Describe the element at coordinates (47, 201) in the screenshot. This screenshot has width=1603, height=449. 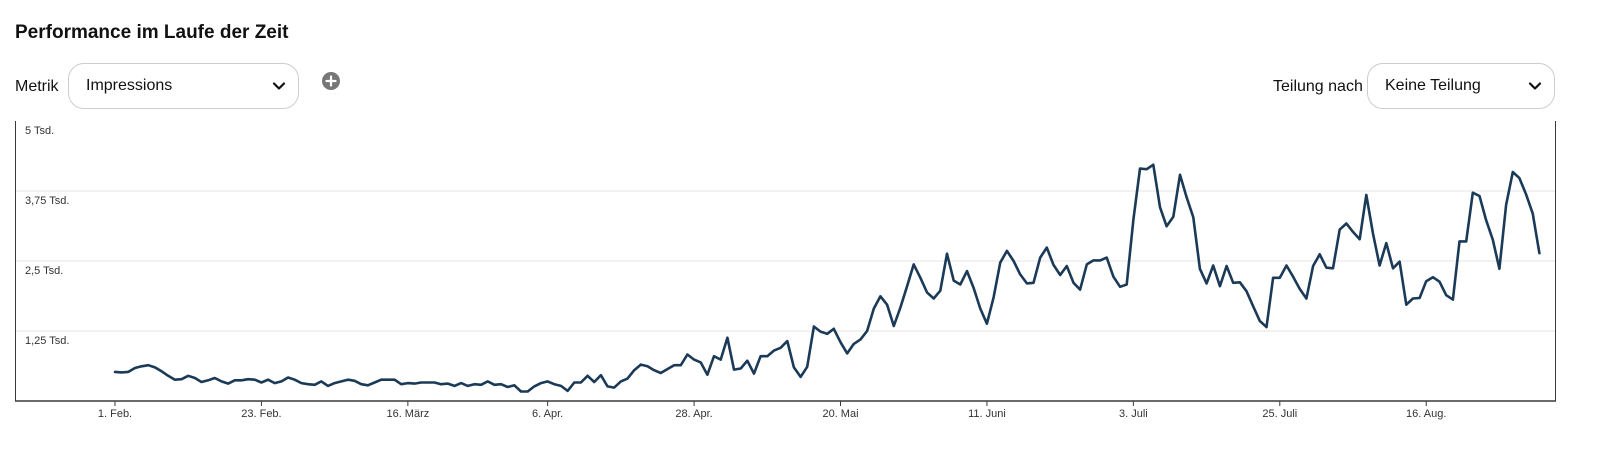
I see `y-tick-label: 3,75 Tsd.` at that location.